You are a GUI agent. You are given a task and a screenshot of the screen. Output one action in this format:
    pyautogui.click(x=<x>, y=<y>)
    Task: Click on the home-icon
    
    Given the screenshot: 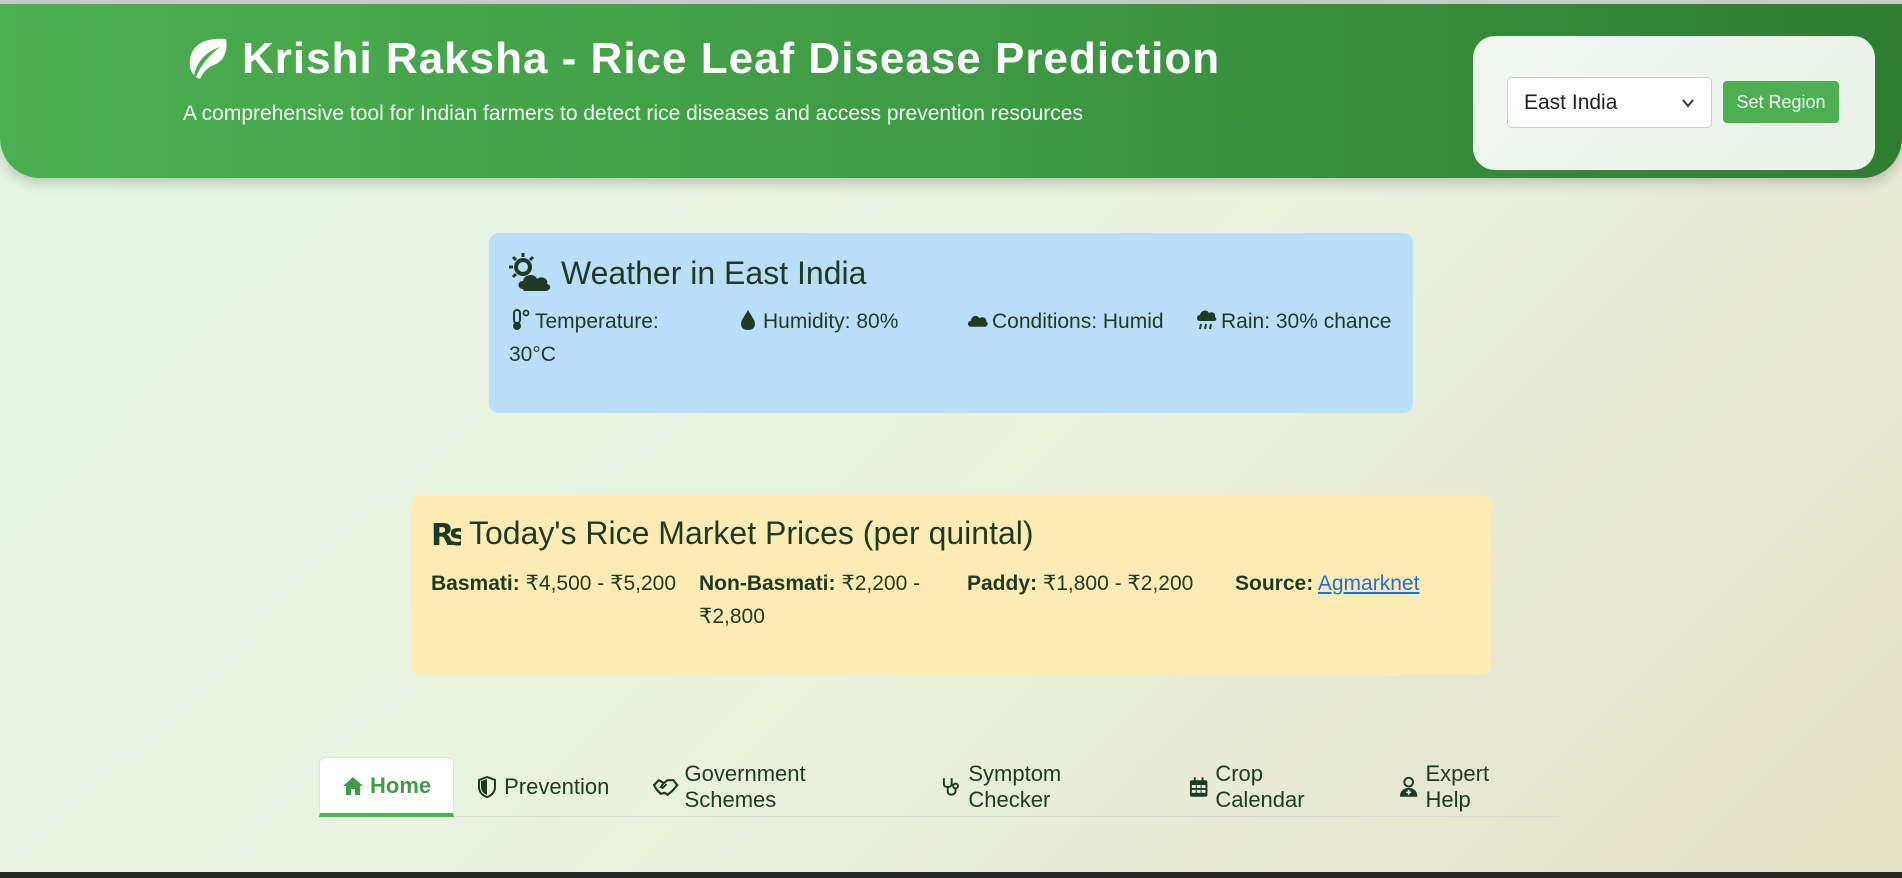 What is the action you would take?
    pyautogui.click(x=353, y=785)
    